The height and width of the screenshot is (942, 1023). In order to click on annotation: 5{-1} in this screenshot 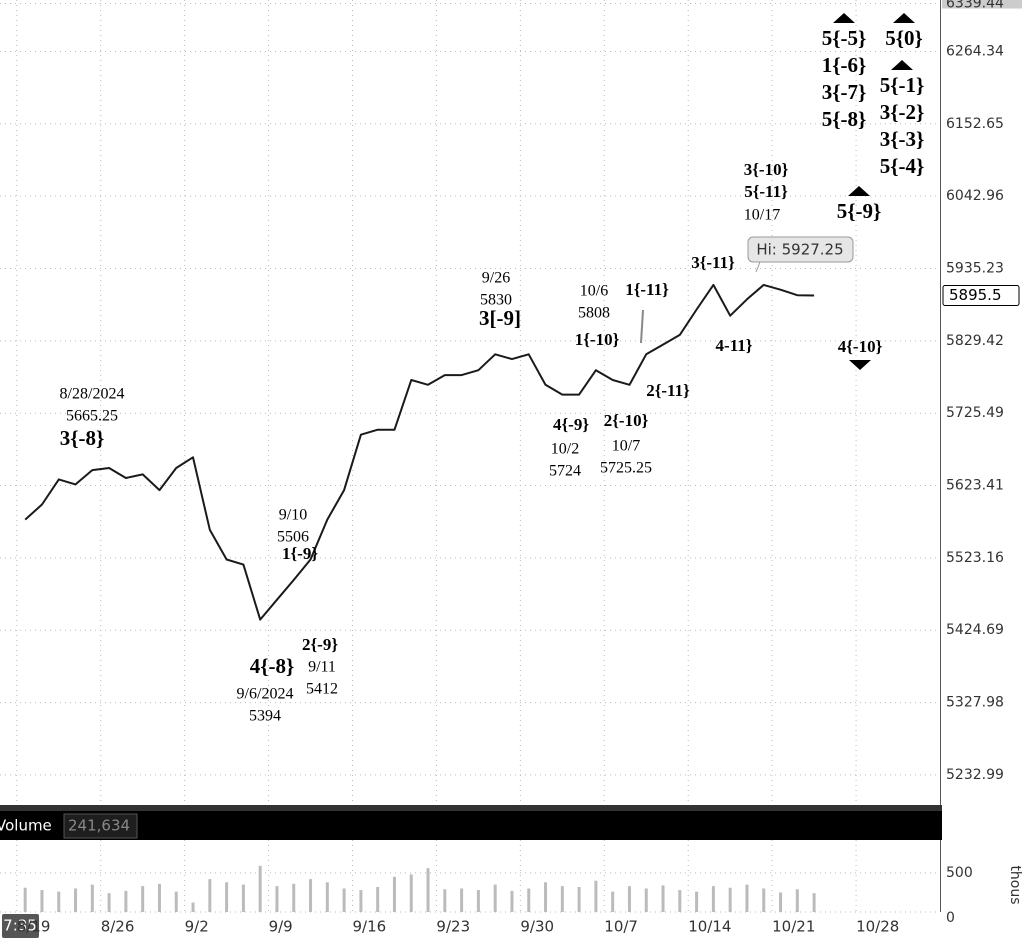, I will do `click(902, 85)`.